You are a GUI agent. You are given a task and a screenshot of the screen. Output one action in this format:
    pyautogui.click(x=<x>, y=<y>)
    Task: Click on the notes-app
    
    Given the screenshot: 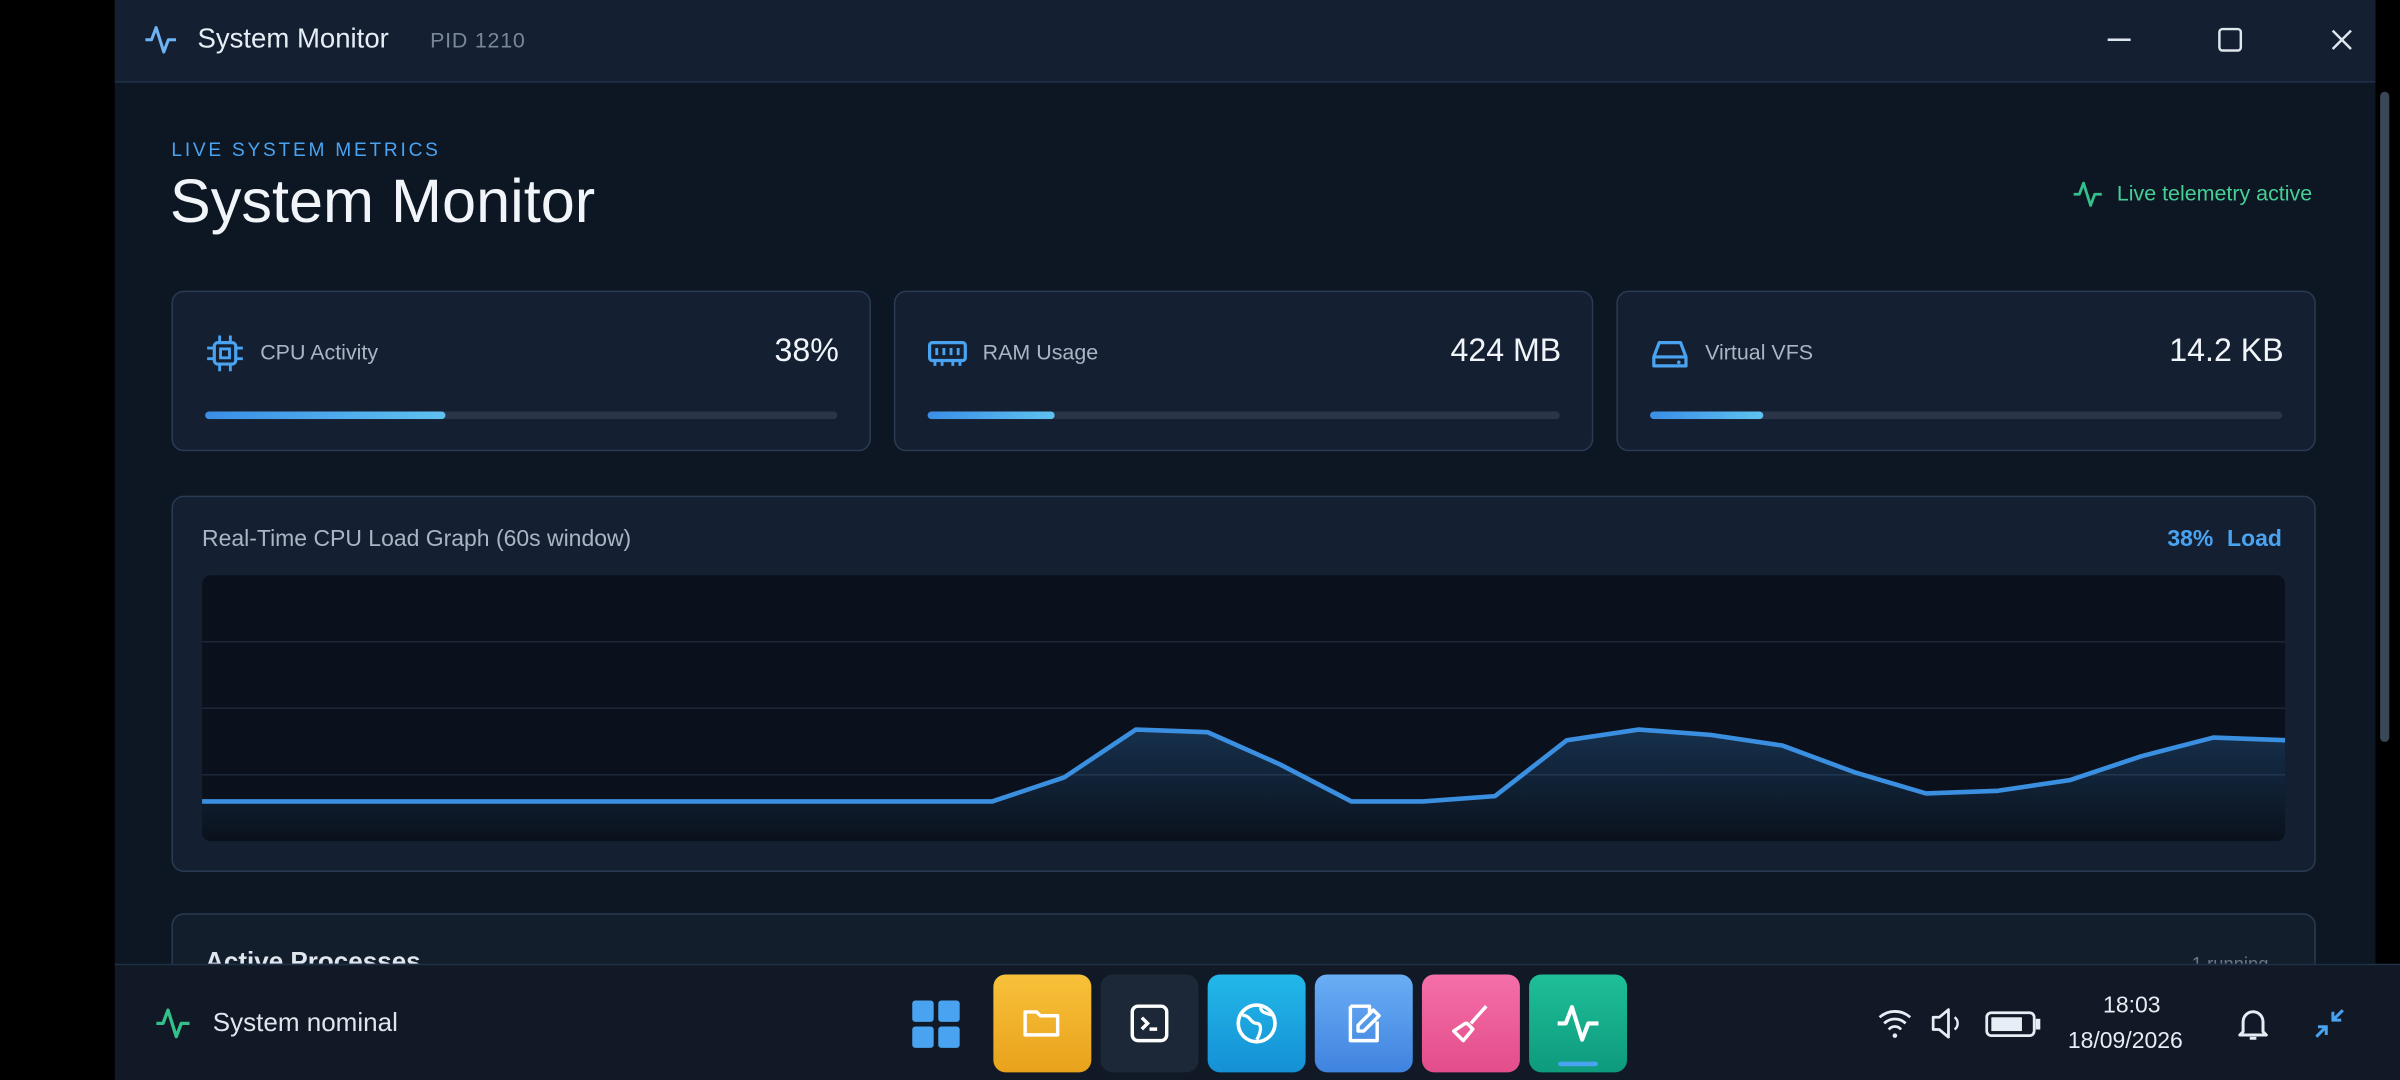 What is the action you would take?
    pyautogui.click(x=1363, y=1023)
    